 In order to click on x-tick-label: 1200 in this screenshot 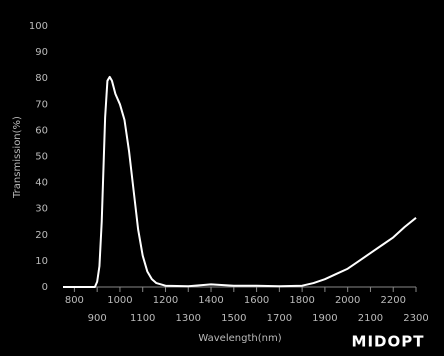, I will do `click(165, 300)`.